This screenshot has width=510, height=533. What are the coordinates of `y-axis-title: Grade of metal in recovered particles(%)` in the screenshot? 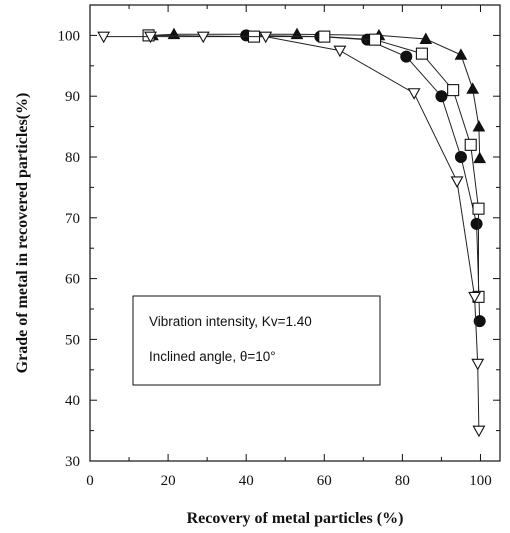 It's located at (22, 233).